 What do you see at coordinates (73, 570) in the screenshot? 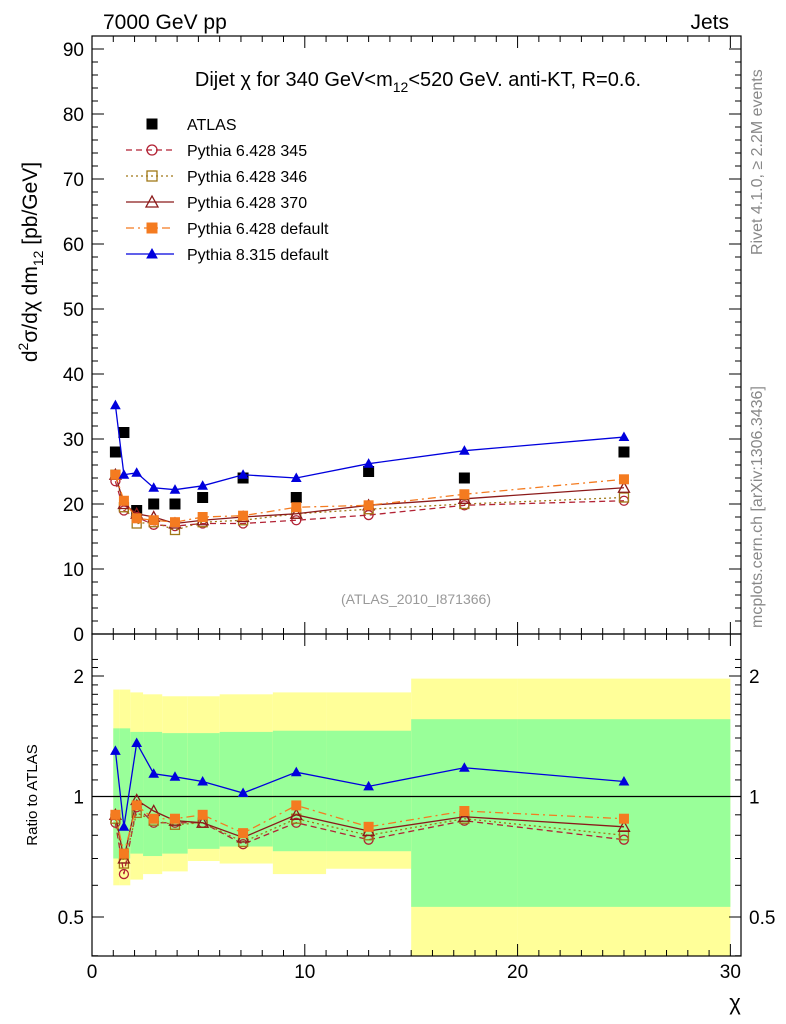
I see `main-ytick-label: 10` at bounding box center [73, 570].